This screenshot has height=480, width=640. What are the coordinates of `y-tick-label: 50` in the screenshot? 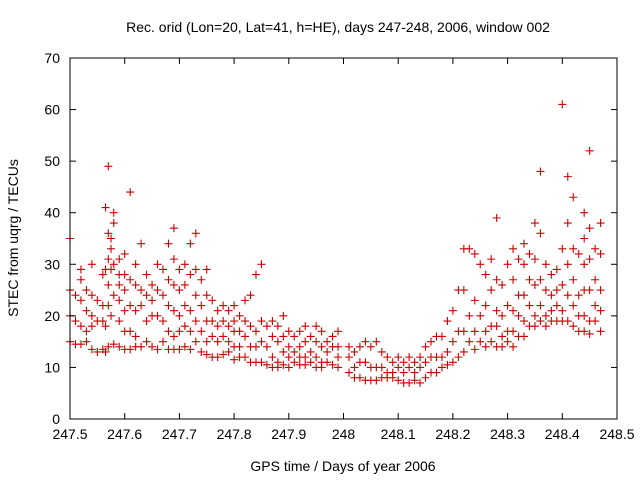 It's located at (52, 161).